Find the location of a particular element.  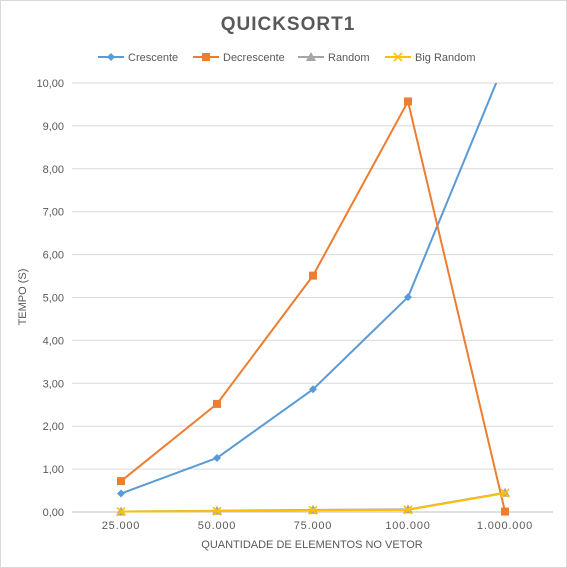

legend-item-crescente: Crescente is located at coordinates (138, 58).